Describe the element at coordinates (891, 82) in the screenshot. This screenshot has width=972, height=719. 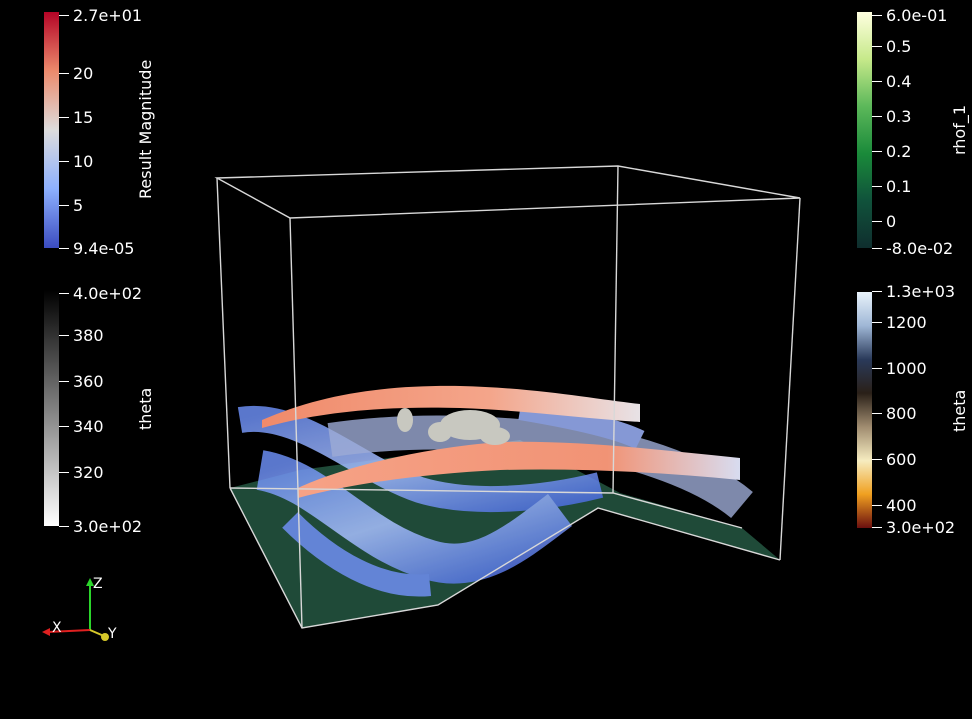
I see `tick-label: 0.4` at that location.